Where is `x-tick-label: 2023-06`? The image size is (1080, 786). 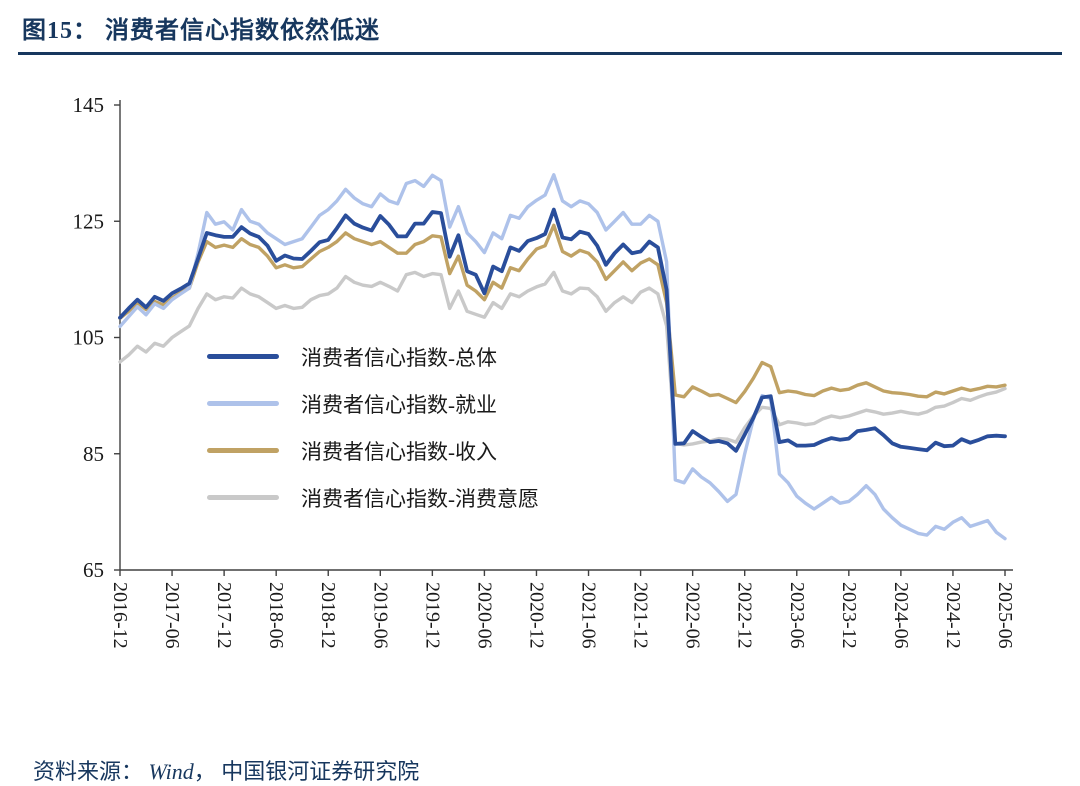
x-tick-label: 2023-06 is located at coordinates (797, 615).